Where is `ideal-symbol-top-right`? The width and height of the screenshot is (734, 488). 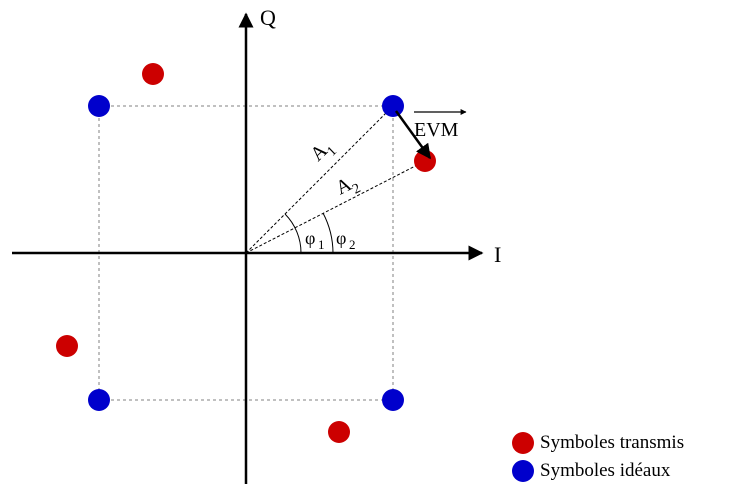 ideal-symbol-top-right is located at coordinates (393, 106).